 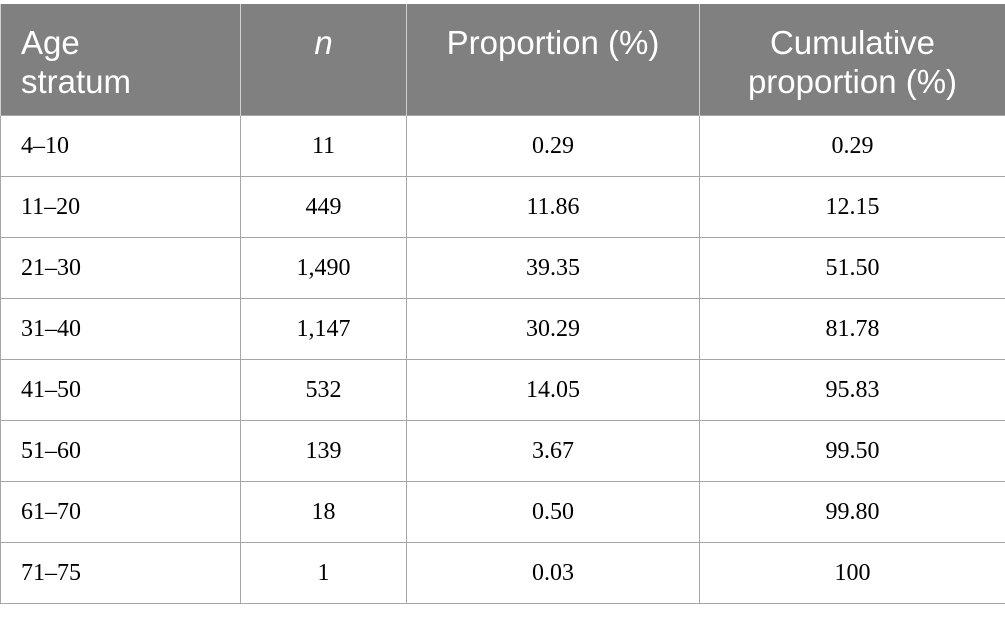 What do you see at coordinates (120, 573) in the screenshot?
I see `cell-age-stratum: 71–75` at bounding box center [120, 573].